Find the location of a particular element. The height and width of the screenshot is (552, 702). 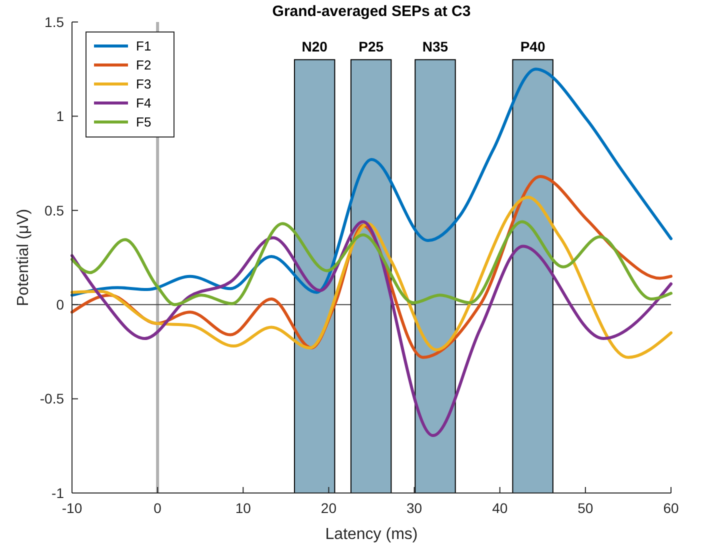

x-tick-label: 60 is located at coordinates (671, 508).